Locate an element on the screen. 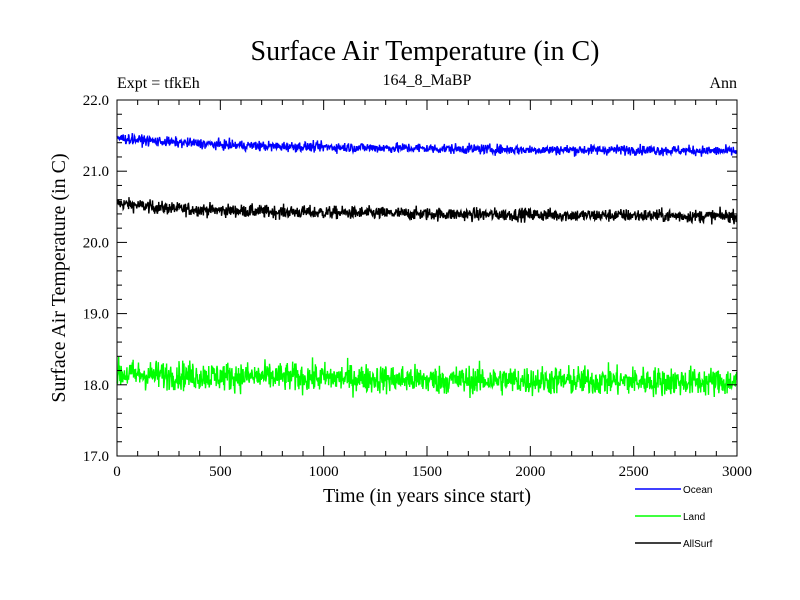  x-tick-label: 500 is located at coordinates (220, 472).